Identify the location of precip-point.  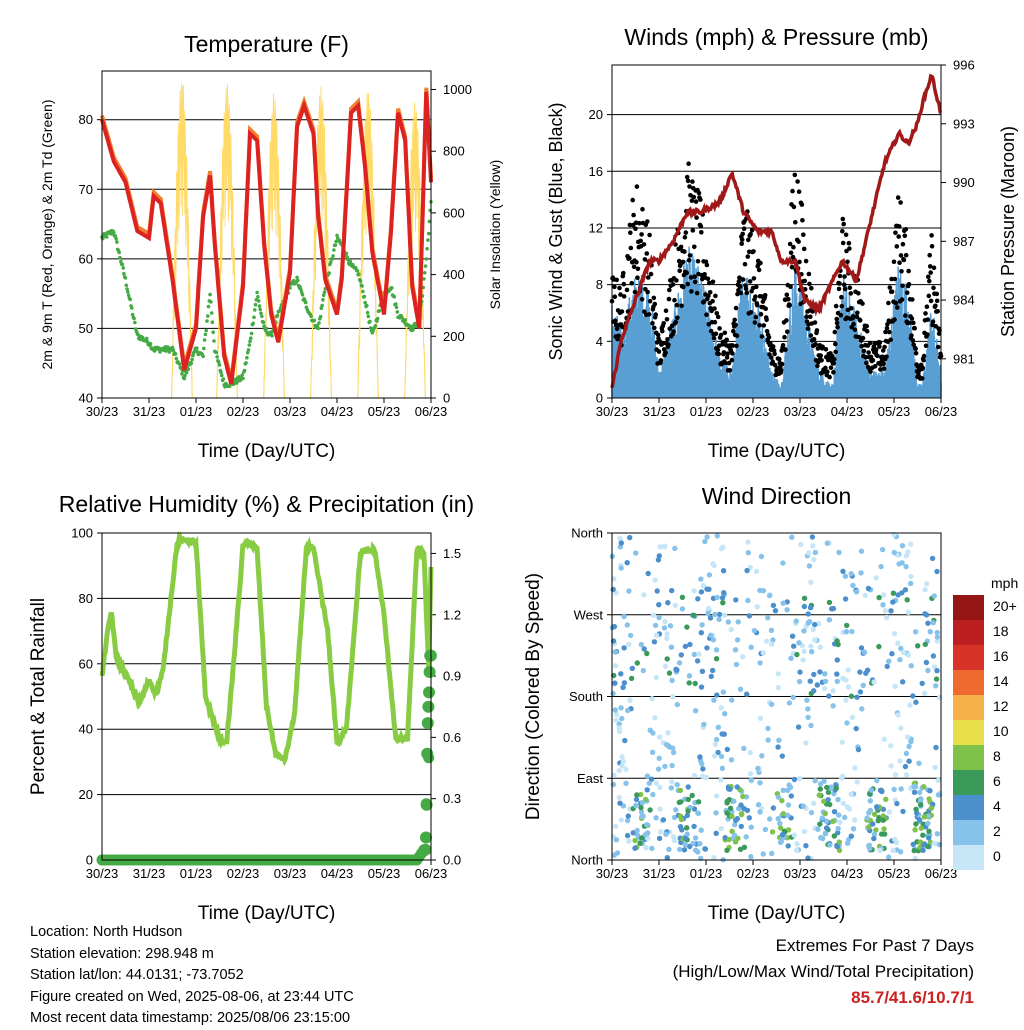
(427, 723).